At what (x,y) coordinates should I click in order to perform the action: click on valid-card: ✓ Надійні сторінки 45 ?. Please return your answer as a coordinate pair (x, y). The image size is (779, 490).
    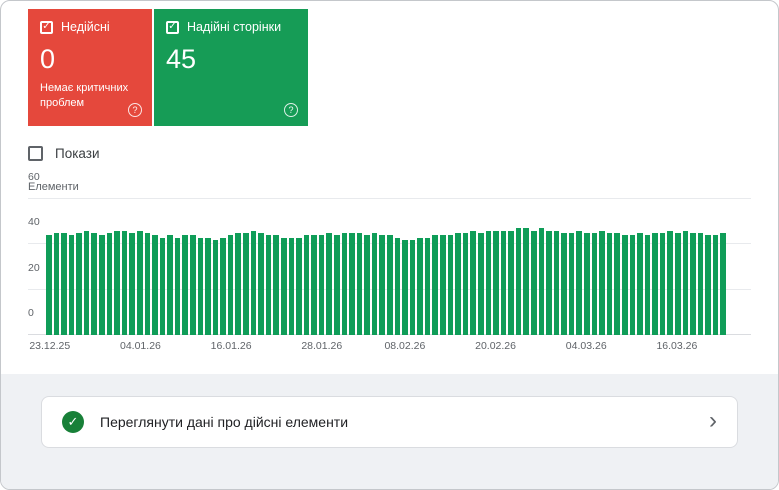
    Looking at the image, I should click on (231, 67).